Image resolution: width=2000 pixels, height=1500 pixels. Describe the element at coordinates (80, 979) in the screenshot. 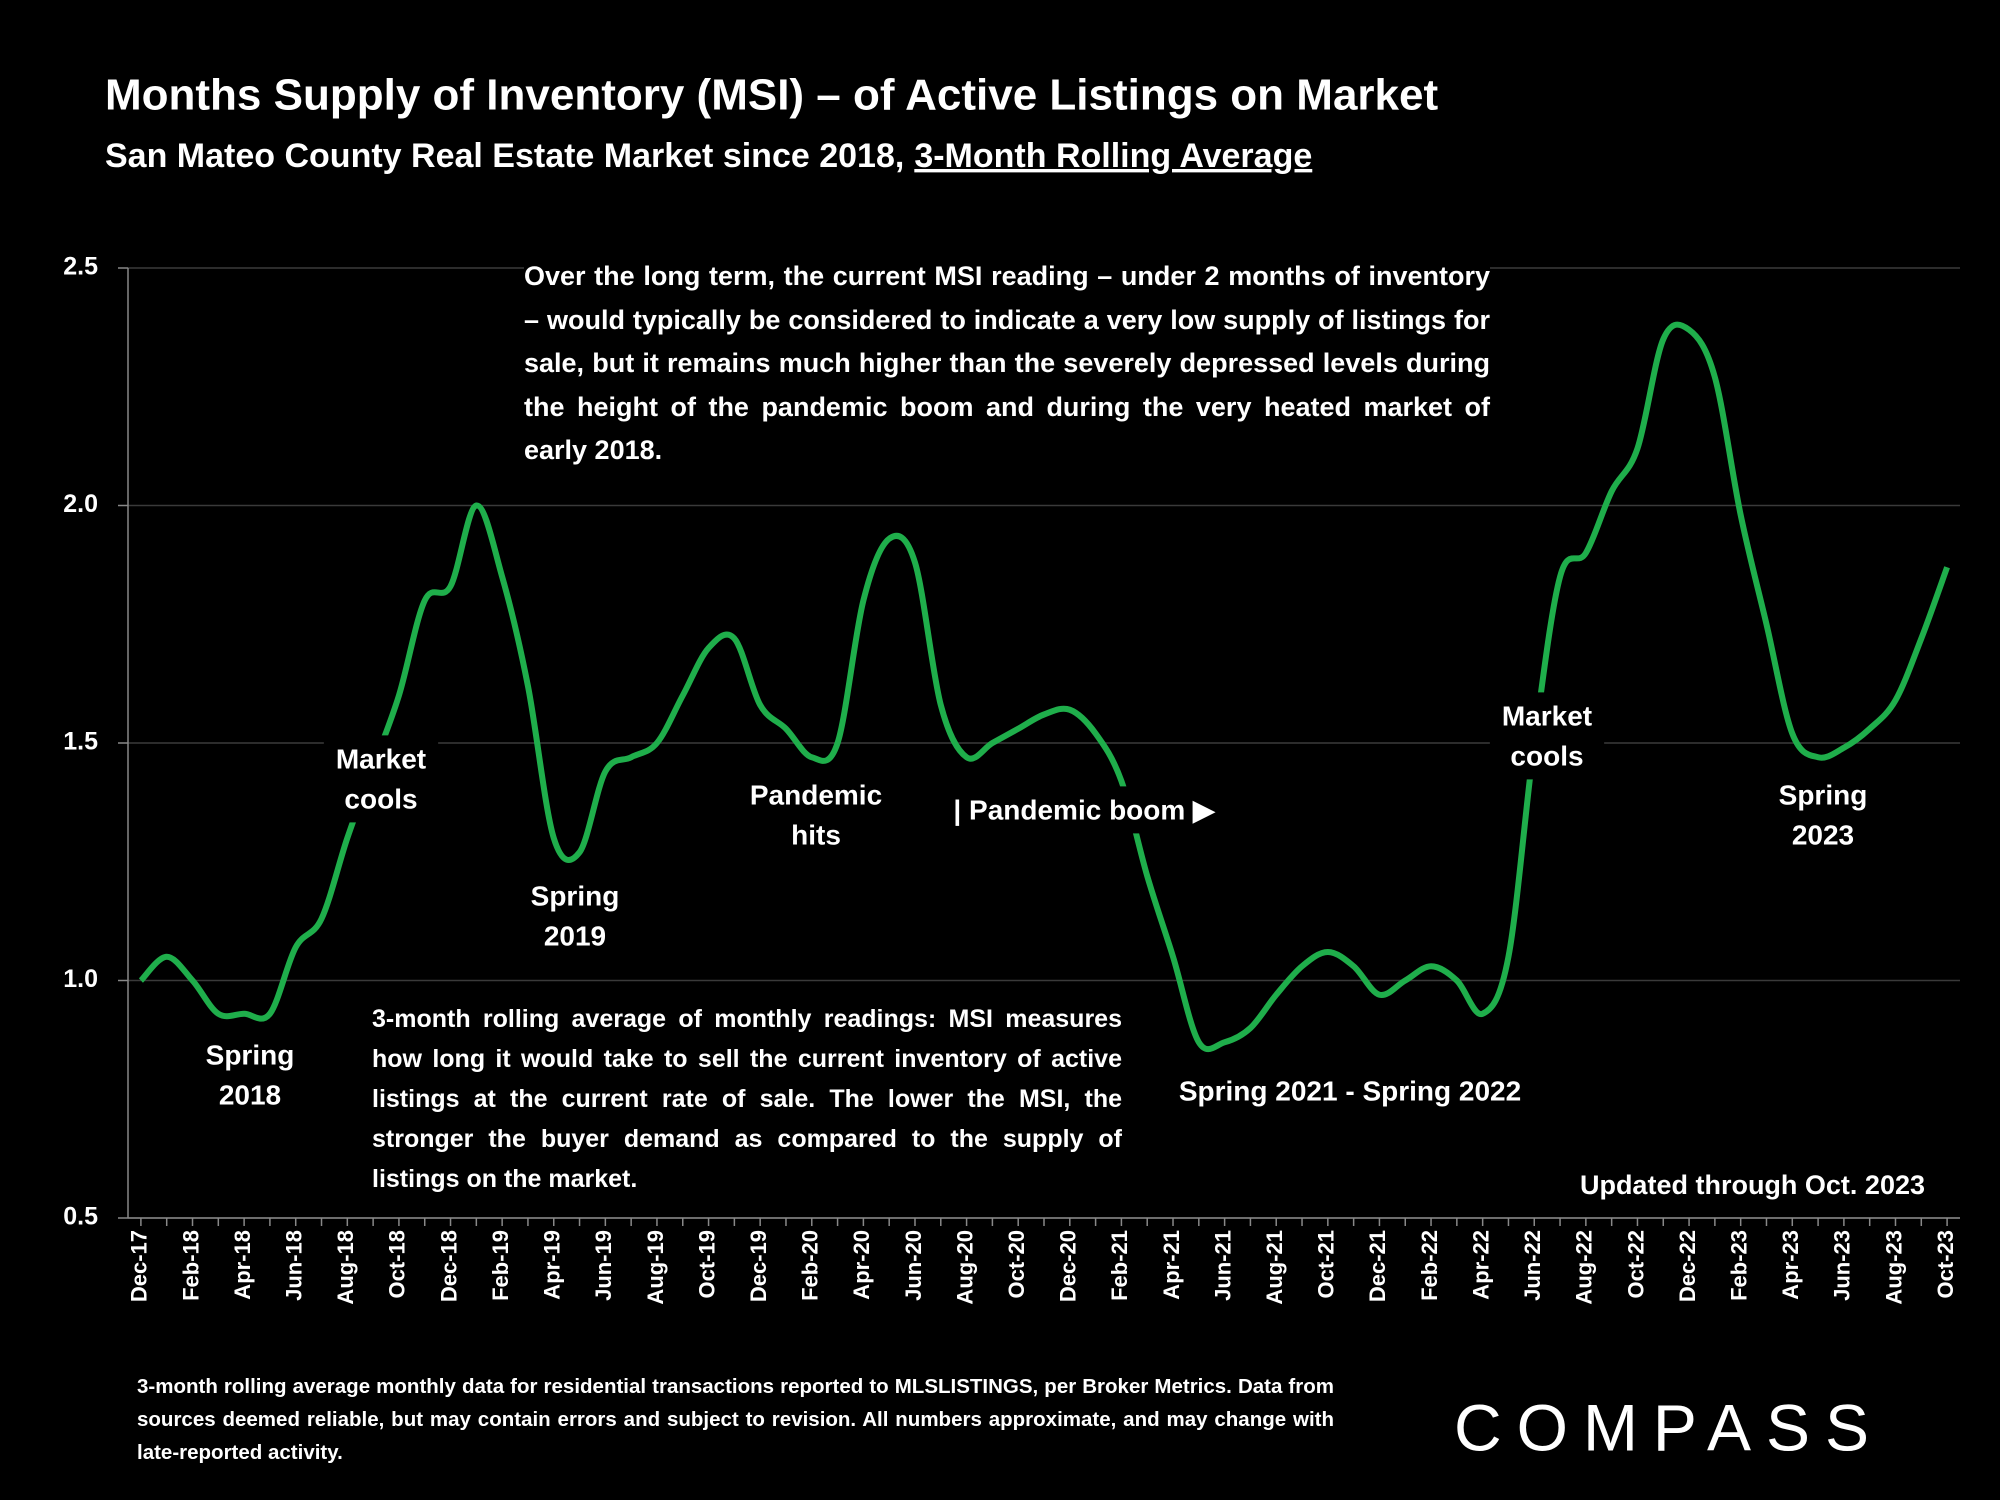

I see `y-tick-label: 1.0` at that location.